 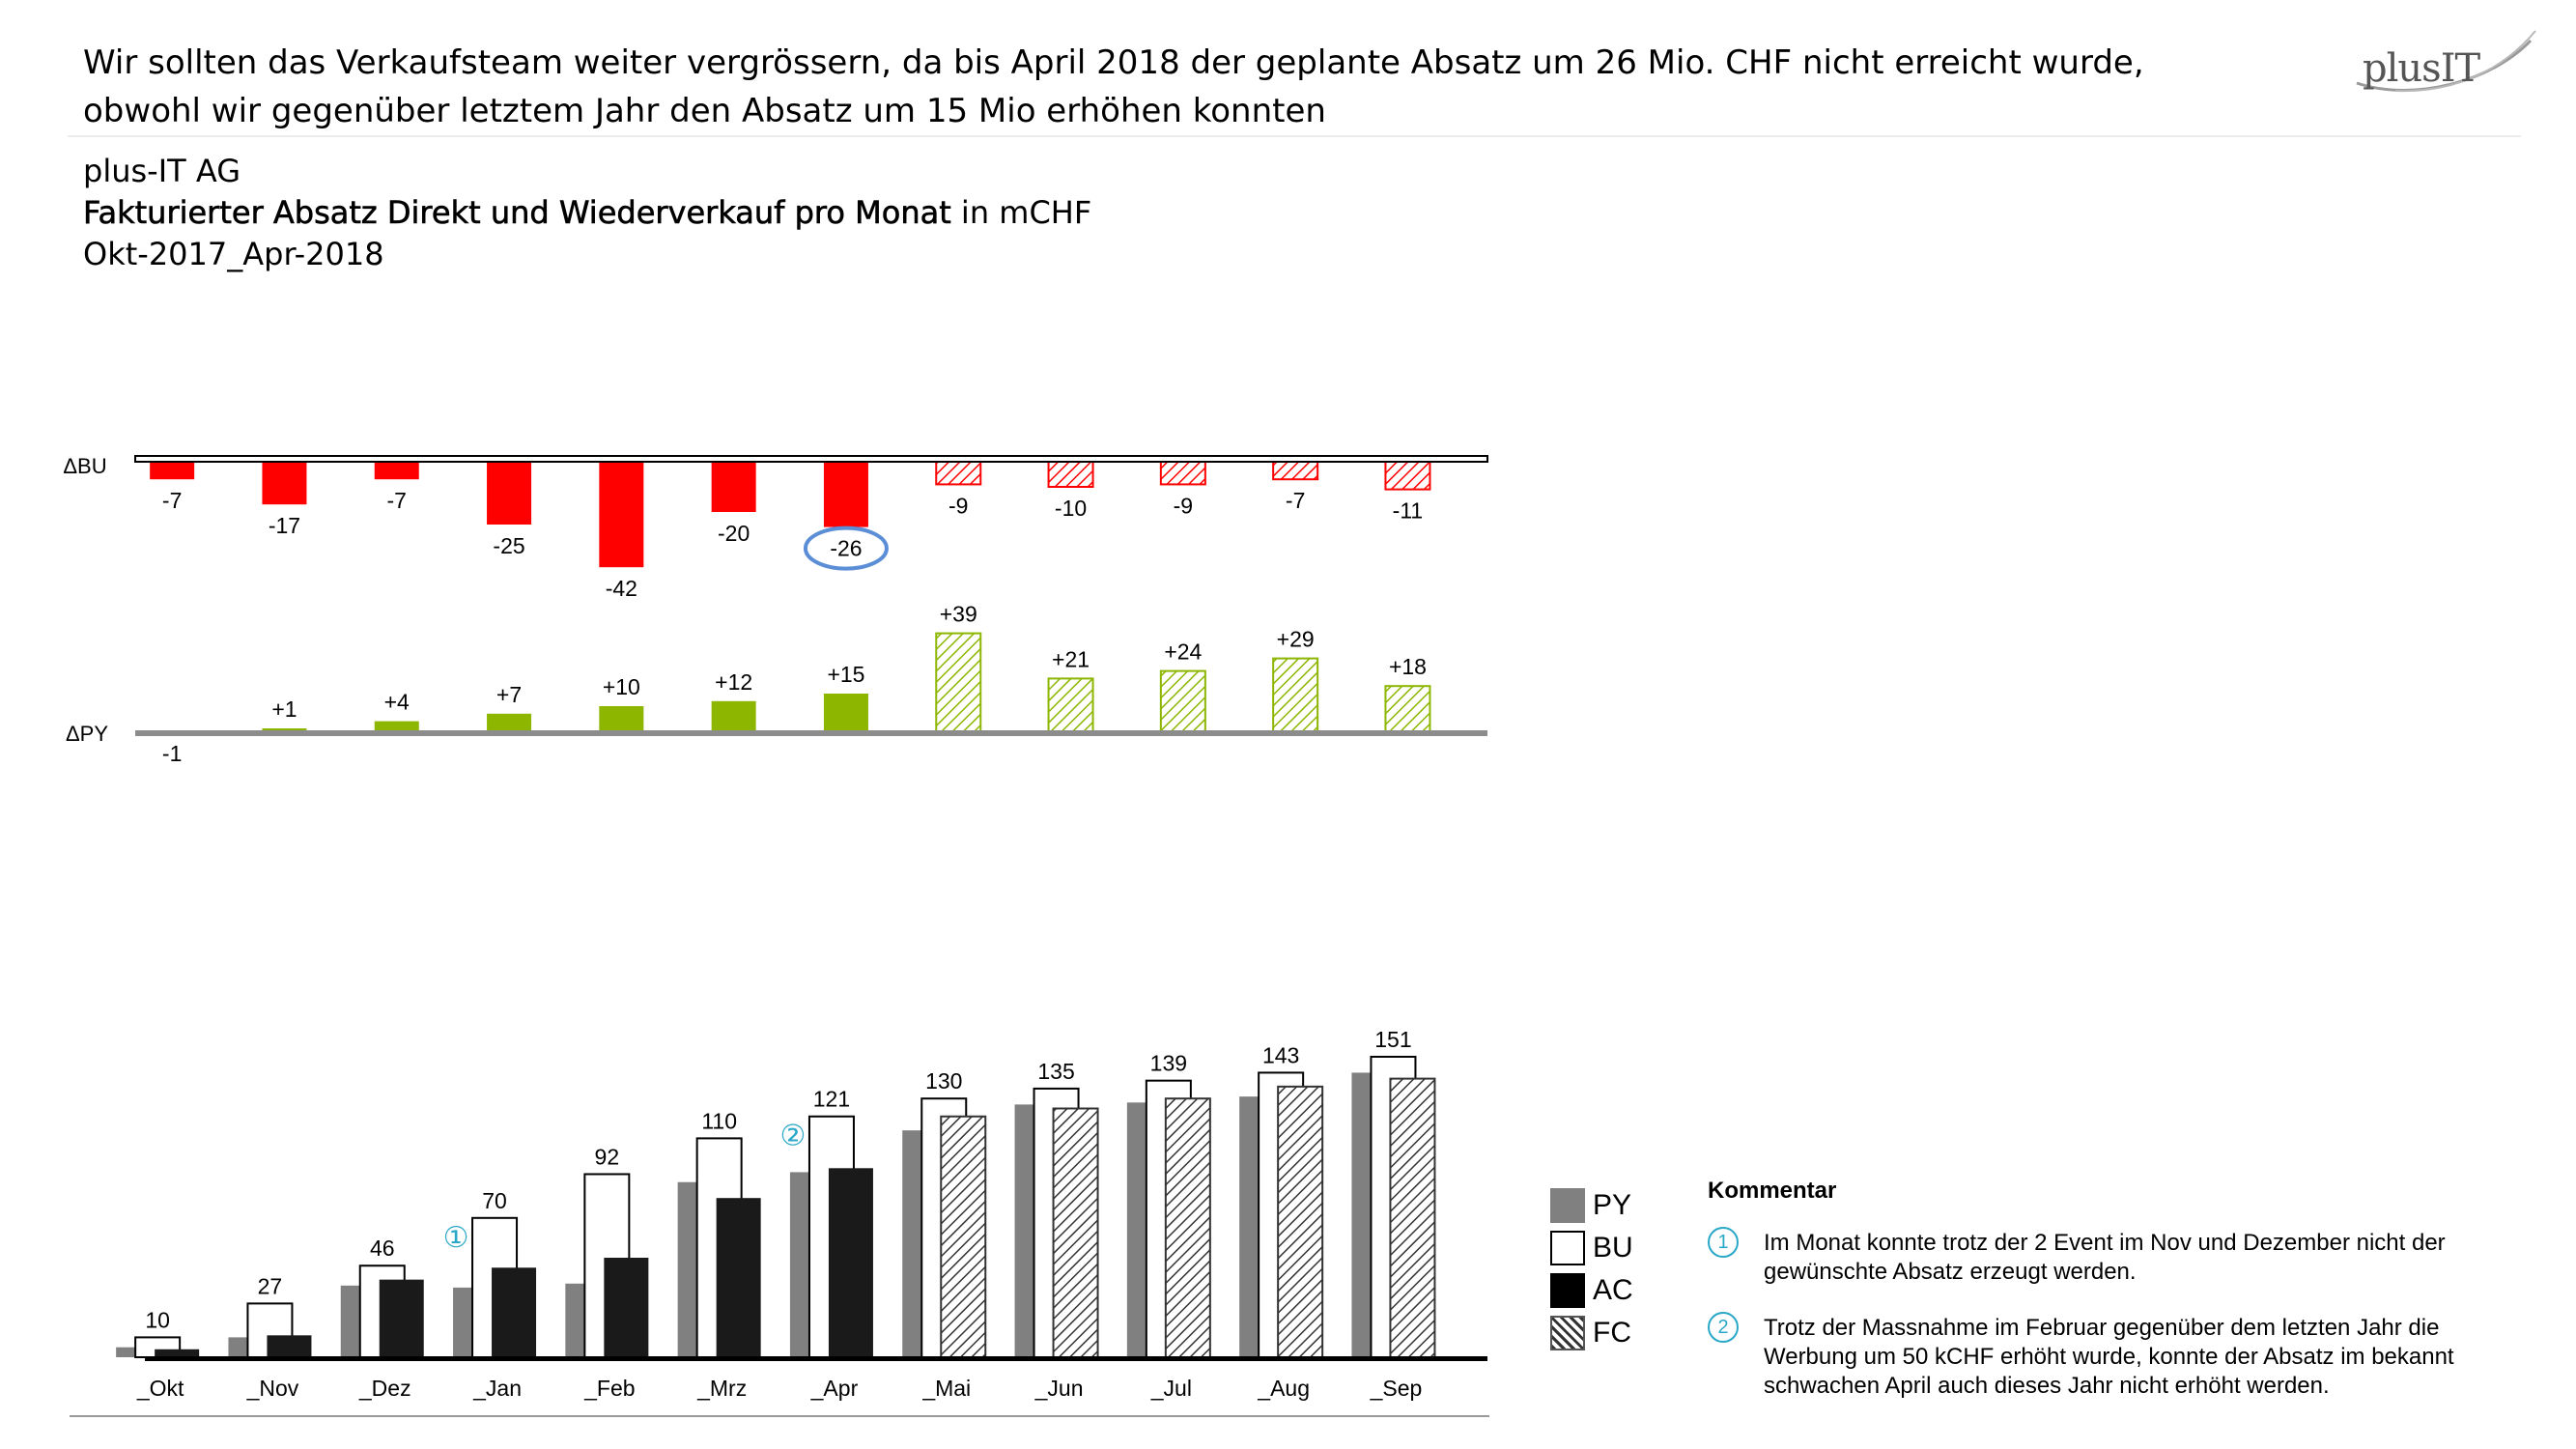 What do you see at coordinates (160, 1388) in the screenshot?
I see `category-label: _Okt` at bounding box center [160, 1388].